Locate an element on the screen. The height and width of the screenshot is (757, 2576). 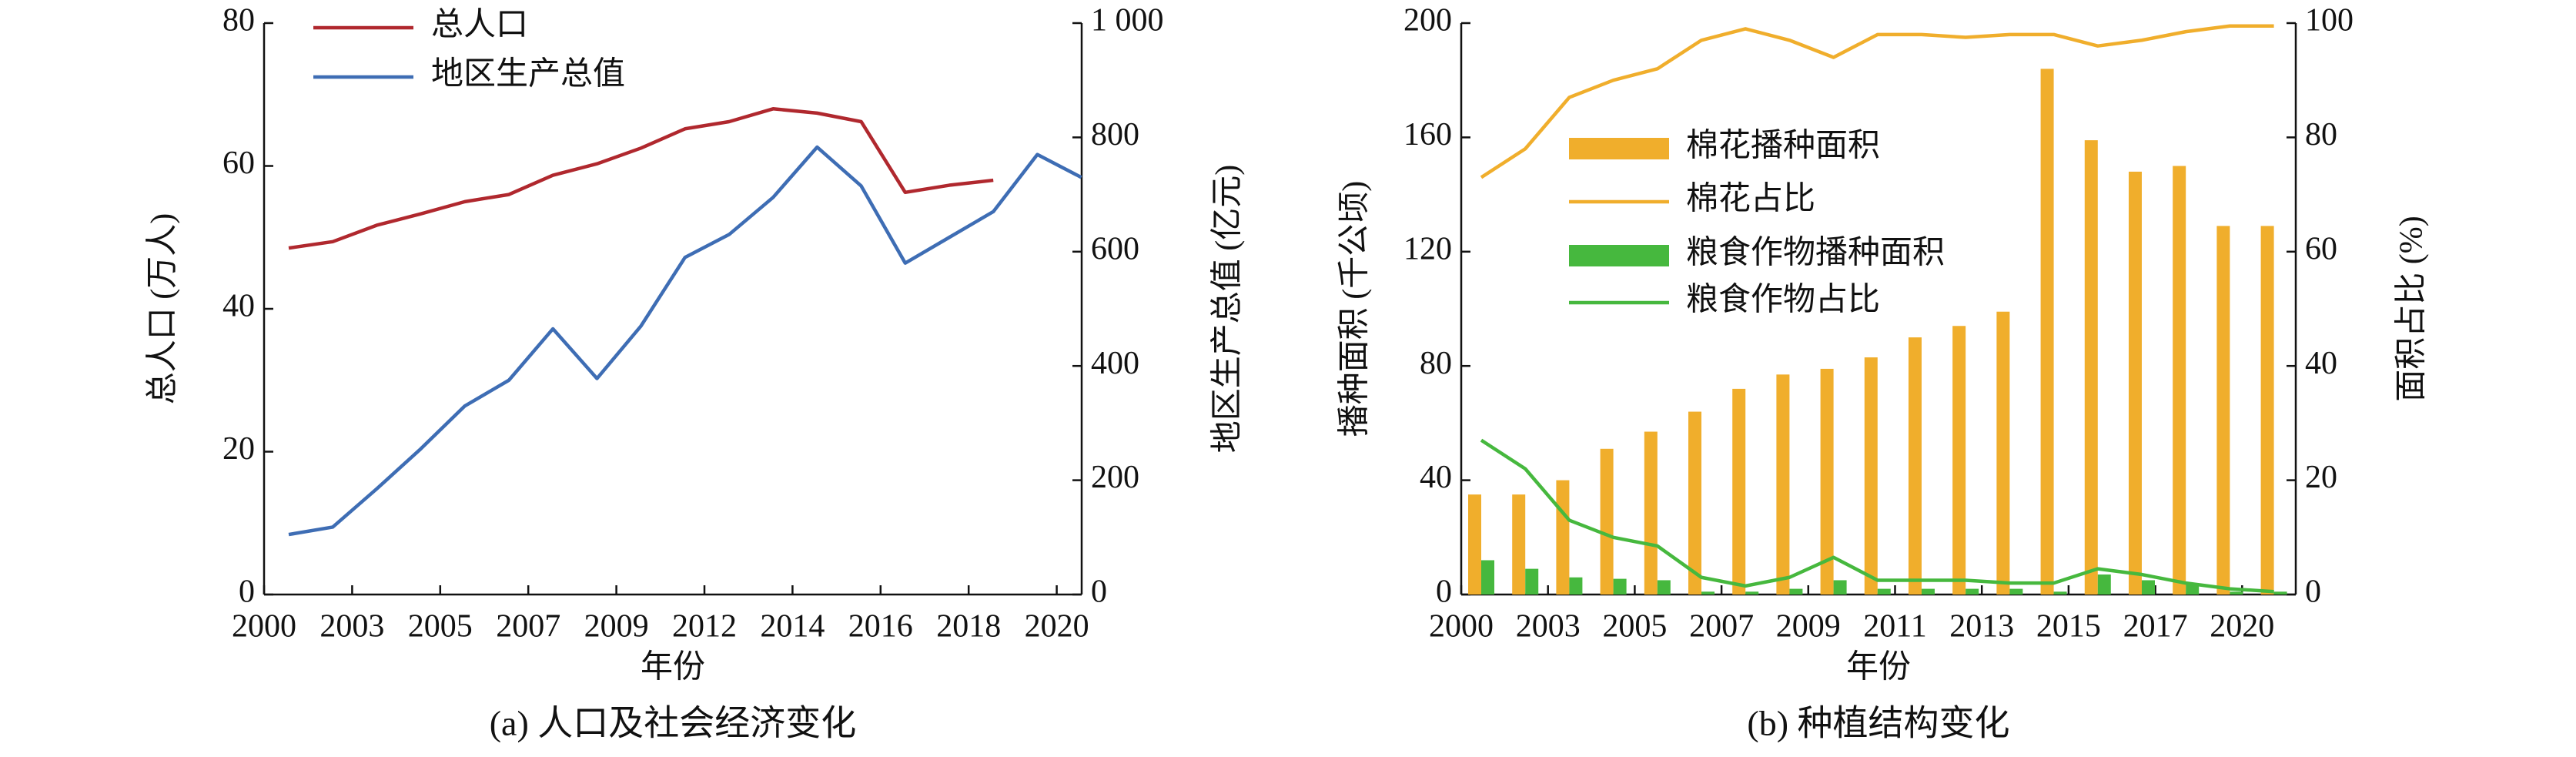
x-tick-label: 2017 is located at coordinates (2155, 627).